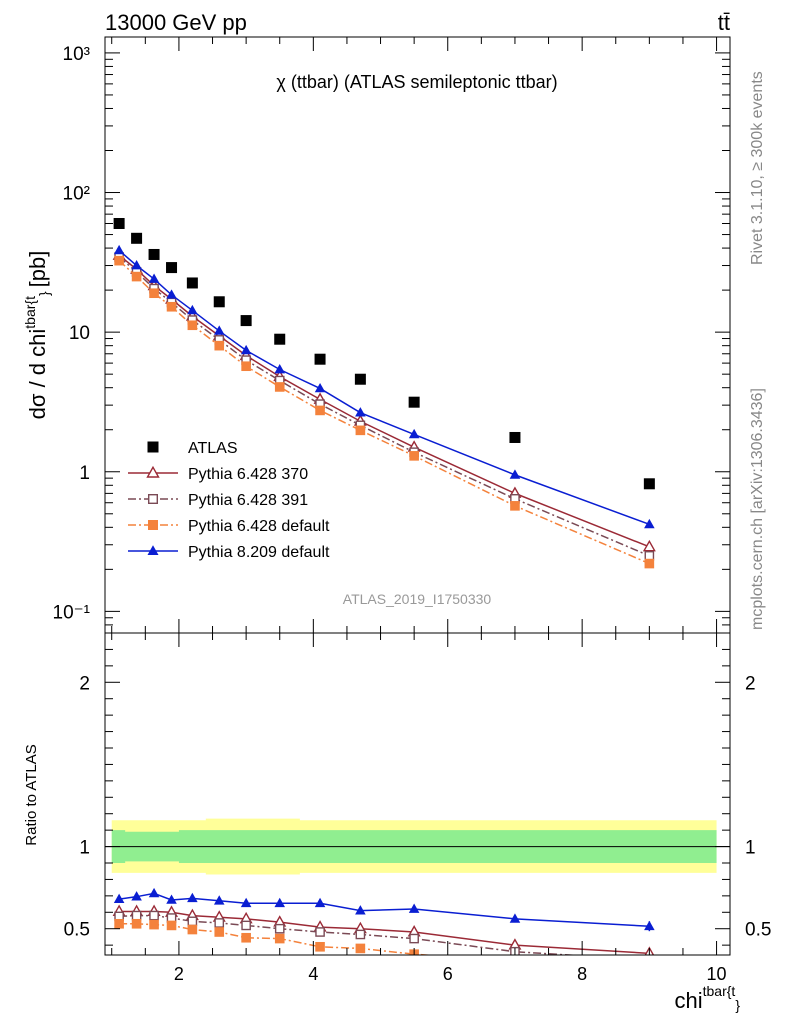 This screenshot has height=1024, width=786. I want to click on legend-label-pythia-6-428-default: Pythia 6.428 default, so click(259, 526).